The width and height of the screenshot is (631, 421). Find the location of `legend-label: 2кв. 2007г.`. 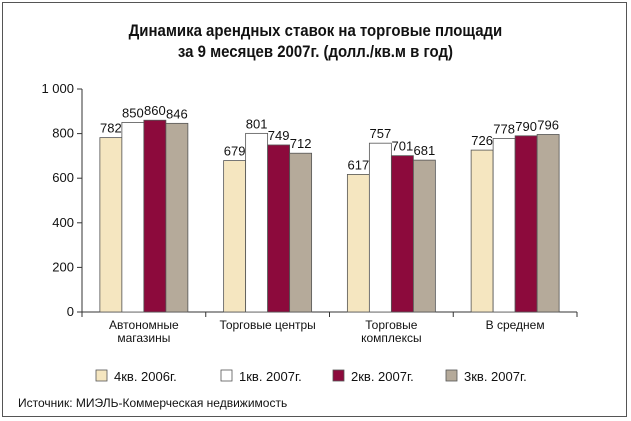

legend-label: 2кв. 2007г. is located at coordinates (382, 376).